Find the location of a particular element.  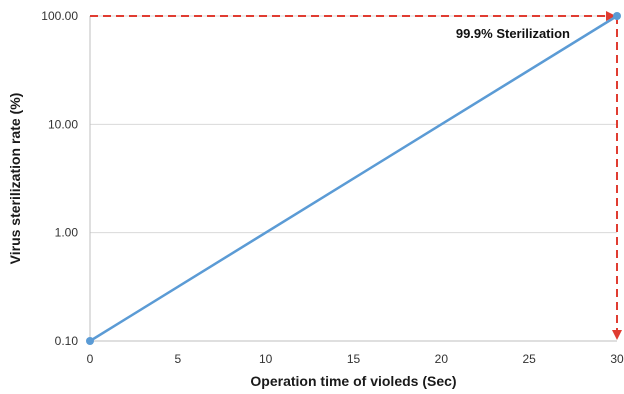

vertical-arrowhead is located at coordinates (617, 335).